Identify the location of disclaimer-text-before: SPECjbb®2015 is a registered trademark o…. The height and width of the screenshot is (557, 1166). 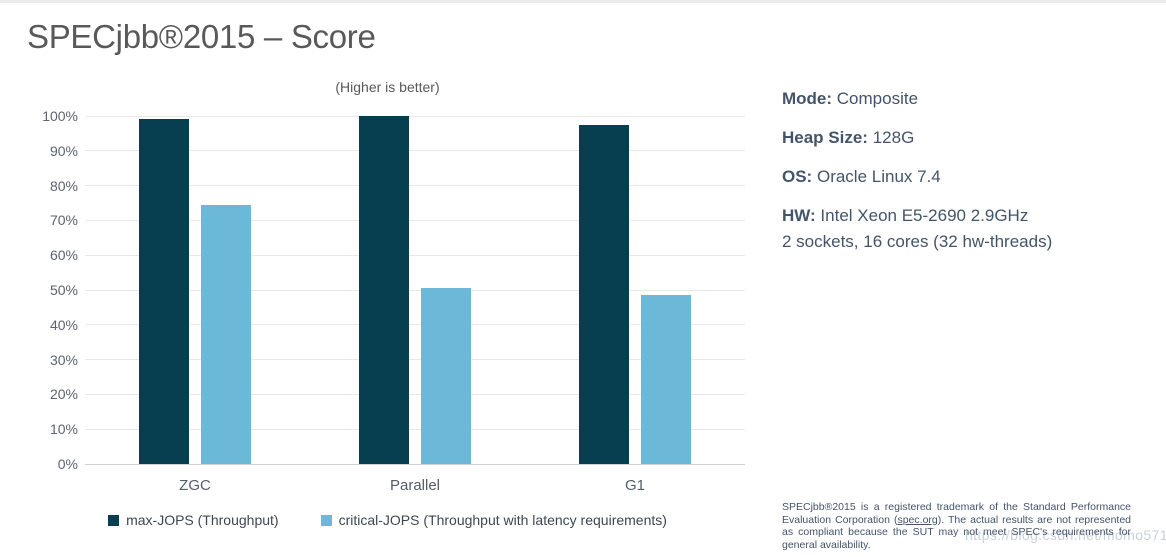
(956, 513).